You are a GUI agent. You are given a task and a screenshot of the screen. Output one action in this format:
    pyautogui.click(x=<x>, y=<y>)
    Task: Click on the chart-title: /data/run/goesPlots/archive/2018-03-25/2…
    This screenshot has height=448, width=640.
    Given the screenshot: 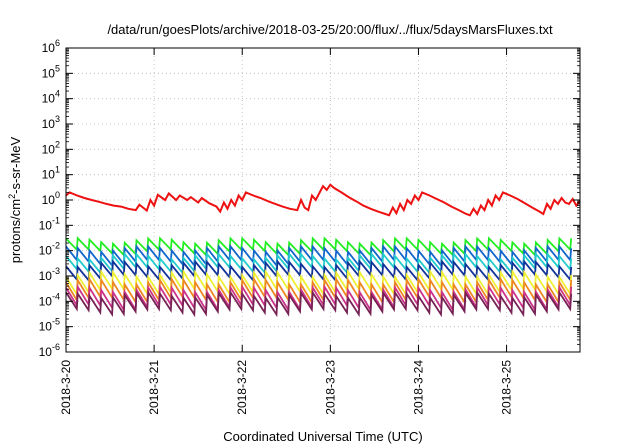 What is the action you would take?
    pyautogui.click(x=330, y=29)
    